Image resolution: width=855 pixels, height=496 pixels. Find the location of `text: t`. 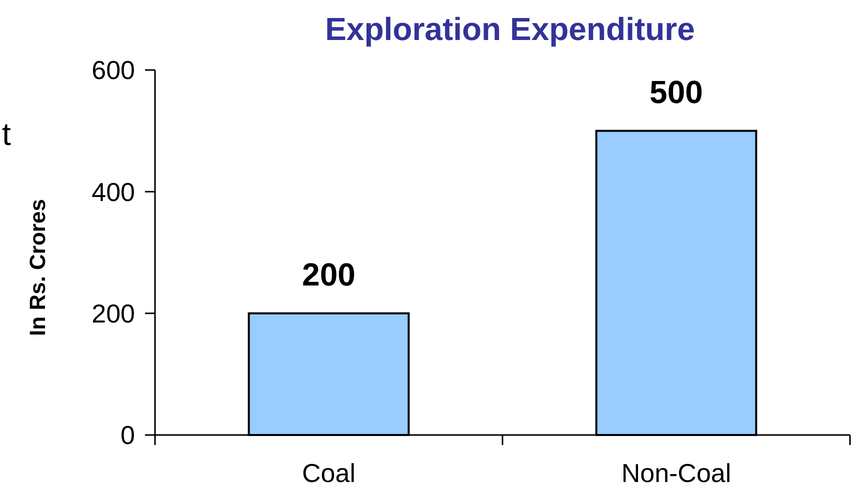

text: t is located at coordinates (6, 134).